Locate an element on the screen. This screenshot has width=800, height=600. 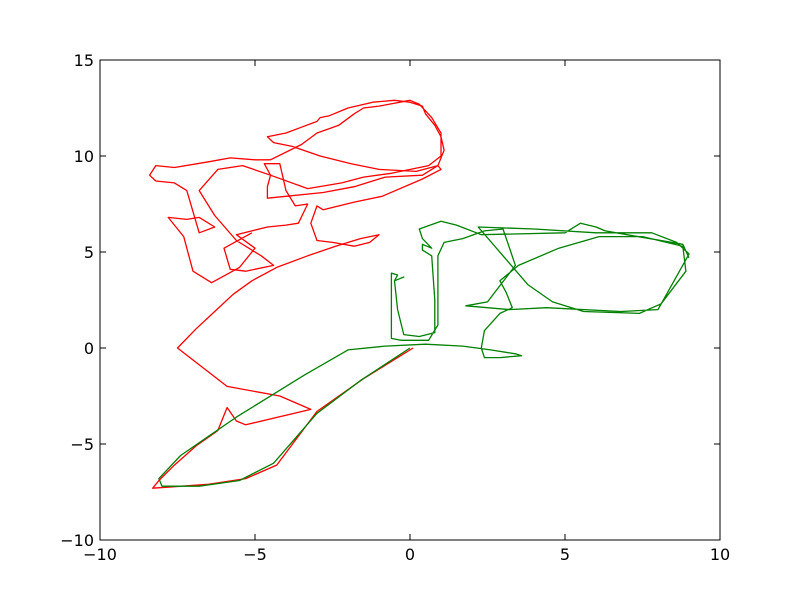
x-tick-label: −5 is located at coordinates (255, 554).